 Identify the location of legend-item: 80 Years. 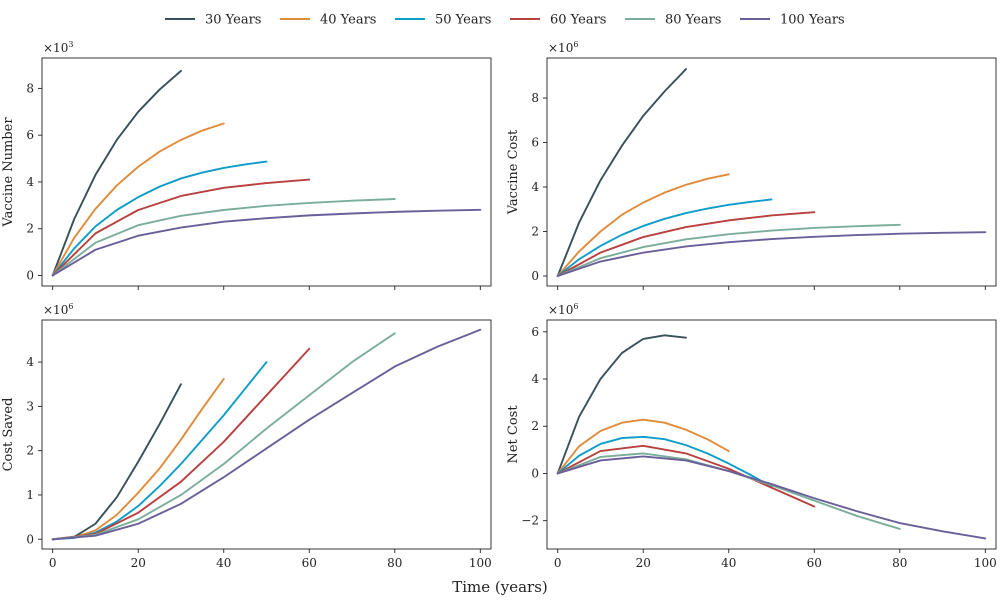
(673, 20).